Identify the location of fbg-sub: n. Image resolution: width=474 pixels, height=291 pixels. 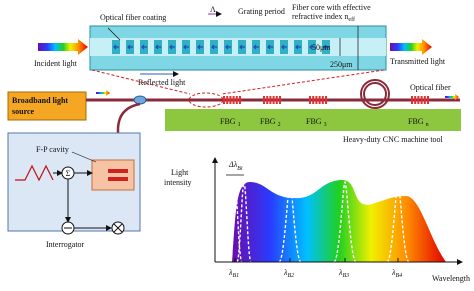
(427, 125).